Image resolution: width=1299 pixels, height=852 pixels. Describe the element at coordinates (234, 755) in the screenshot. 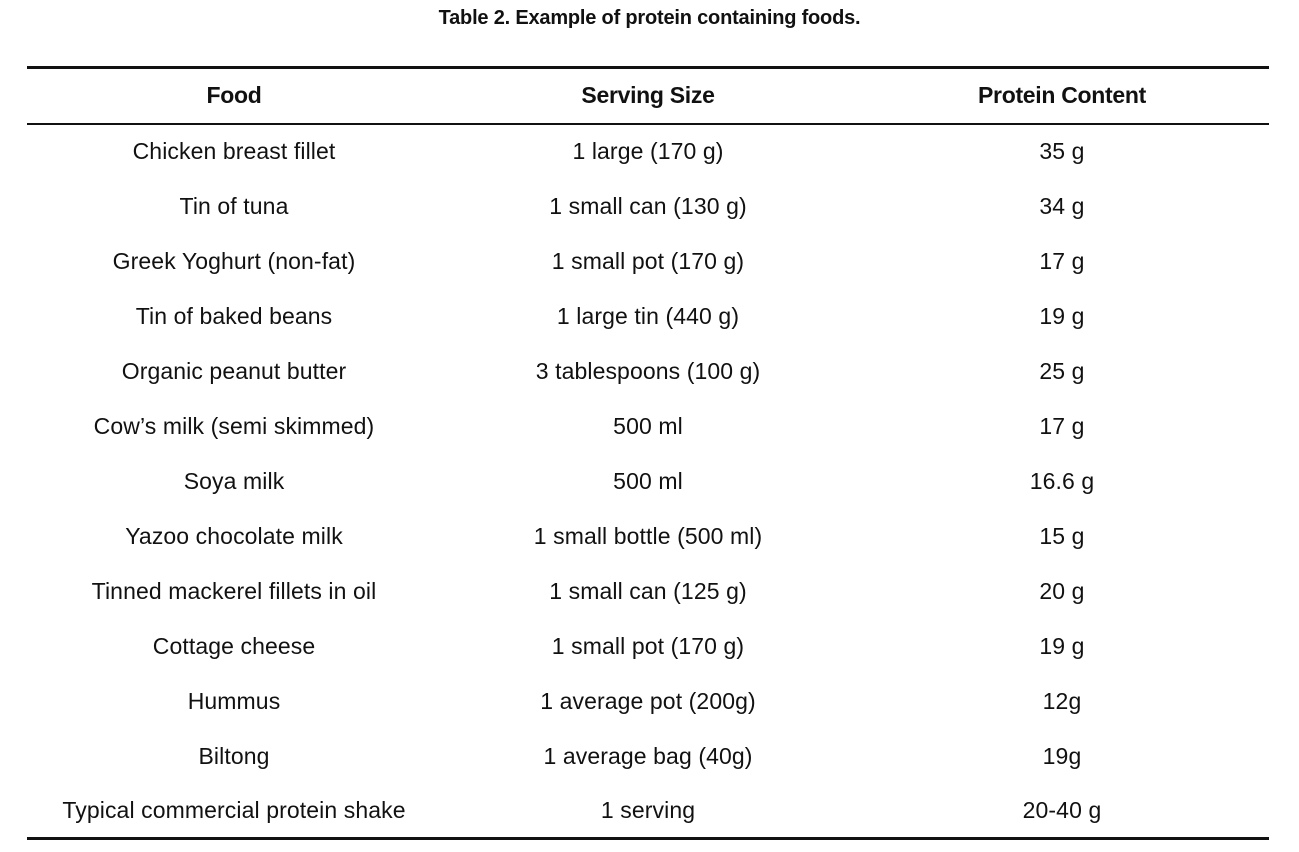

I see `cell-food: Biltong` at that location.